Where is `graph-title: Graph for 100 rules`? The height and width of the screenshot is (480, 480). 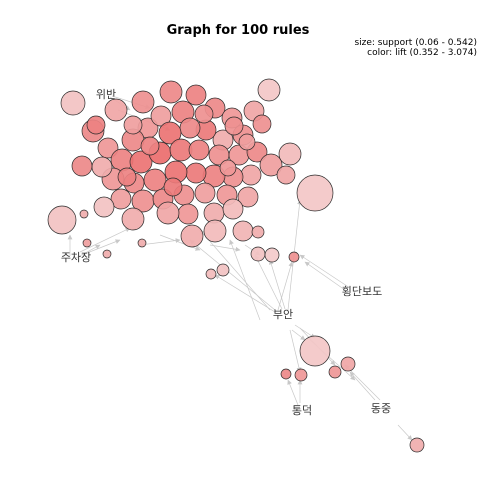 graph-title: Graph for 100 rules is located at coordinates (238, 30).